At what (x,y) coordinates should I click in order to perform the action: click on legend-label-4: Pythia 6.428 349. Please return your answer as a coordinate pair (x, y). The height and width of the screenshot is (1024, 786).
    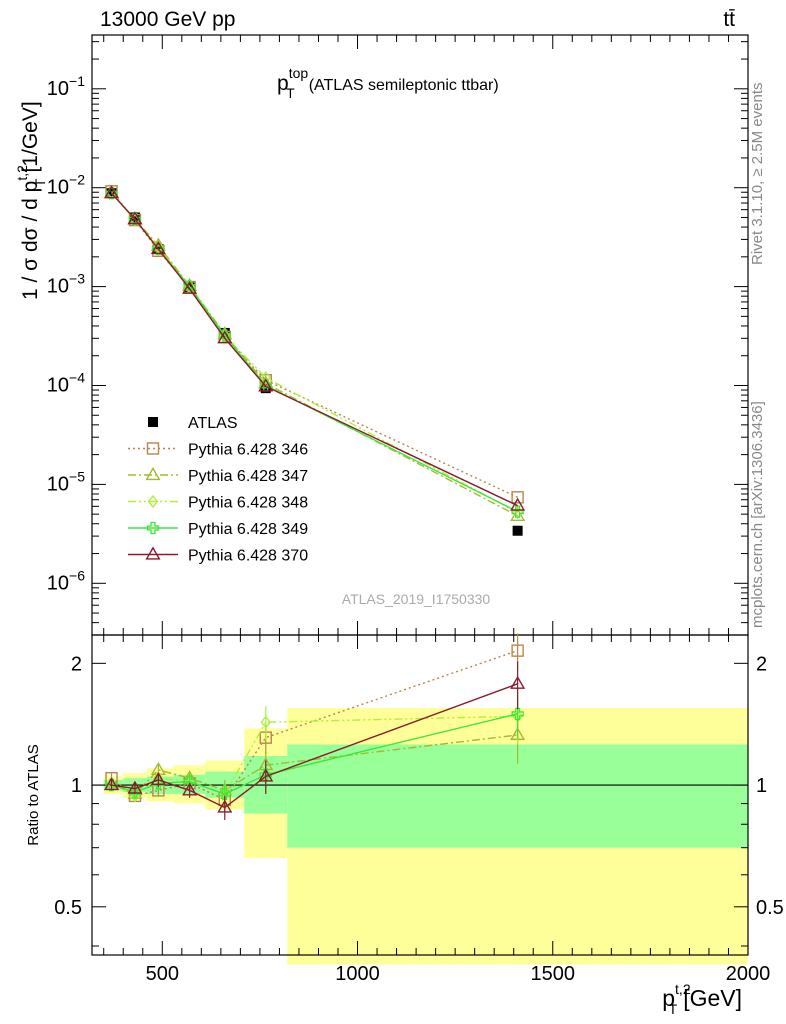
    Looking at the image, I should click on (248, 529).